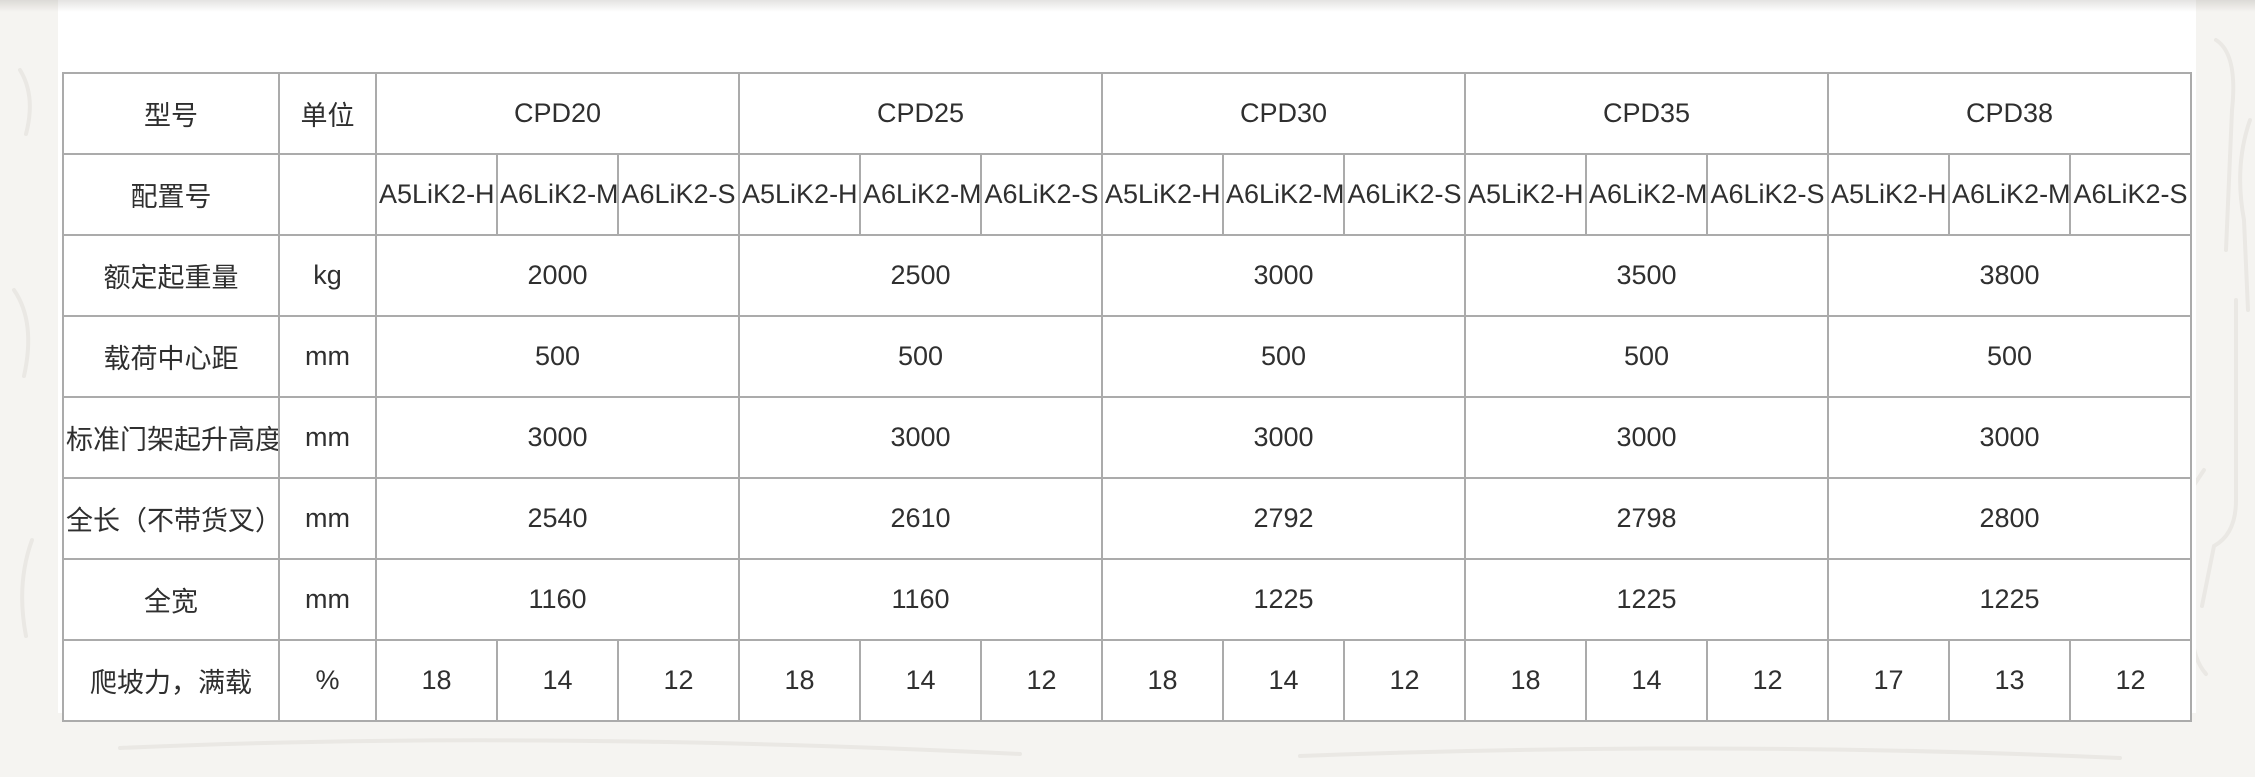 This screenshot has width=2255, height=777. Describe the element at coordinates (171, 437) in the screenshot. I see `row-label-cell: 标准门架起升高度` at that location.